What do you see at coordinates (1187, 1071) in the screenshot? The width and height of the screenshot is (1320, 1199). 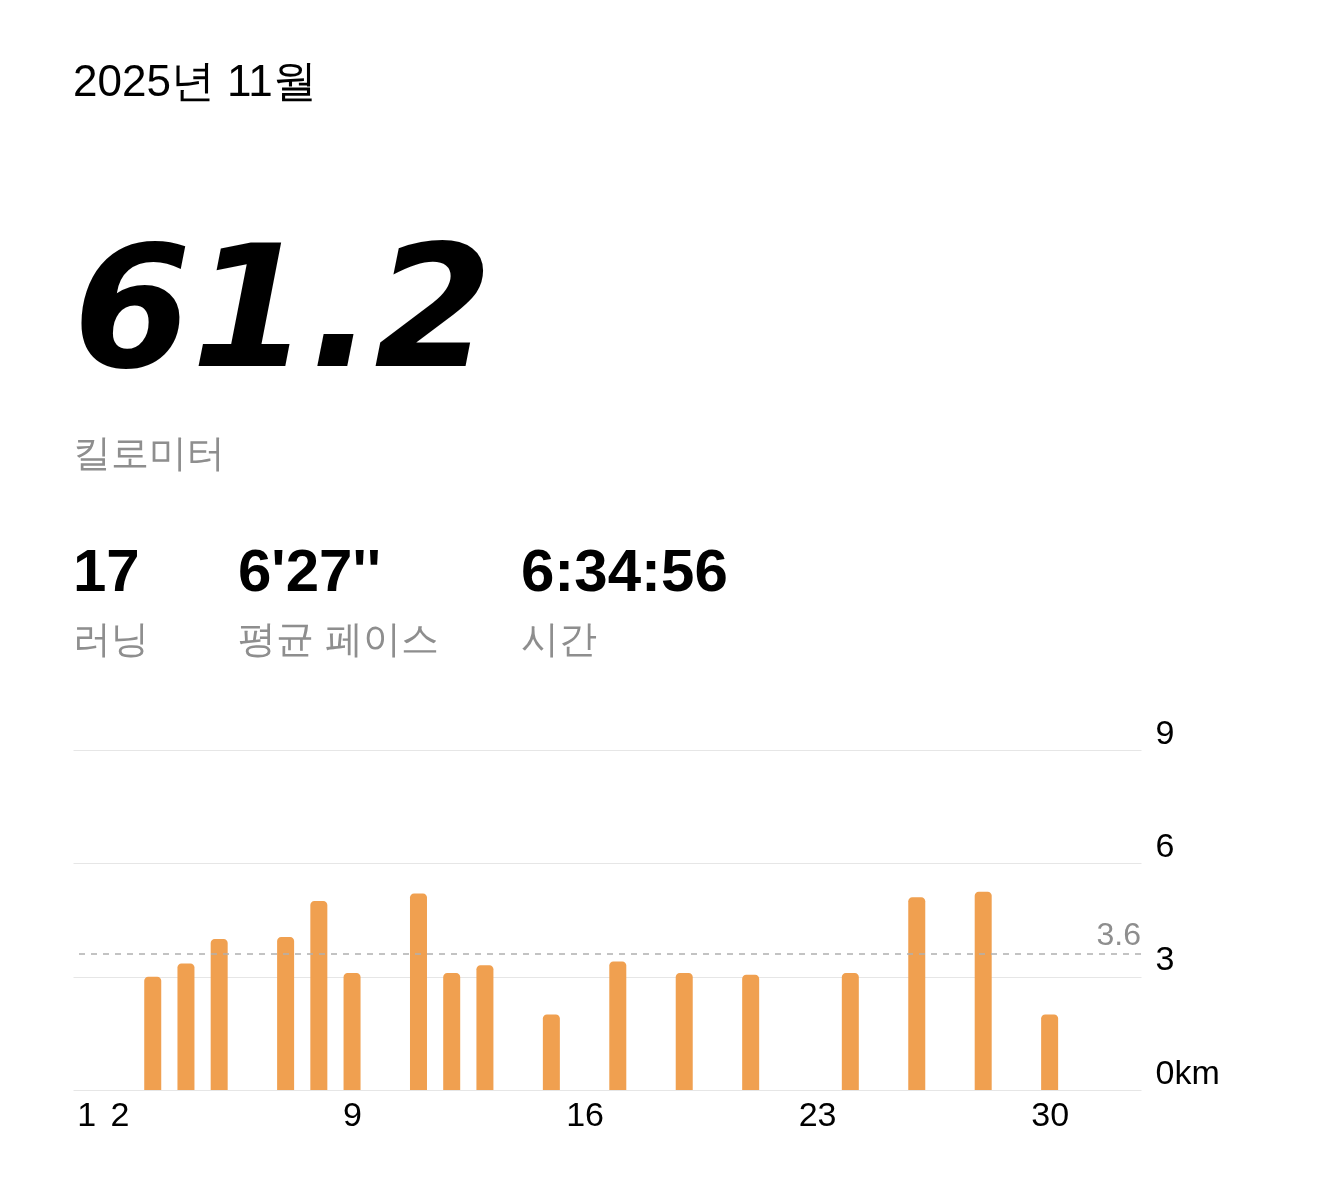 I see `y-tick-label: 0km` at bounding box center [1187, 1071].